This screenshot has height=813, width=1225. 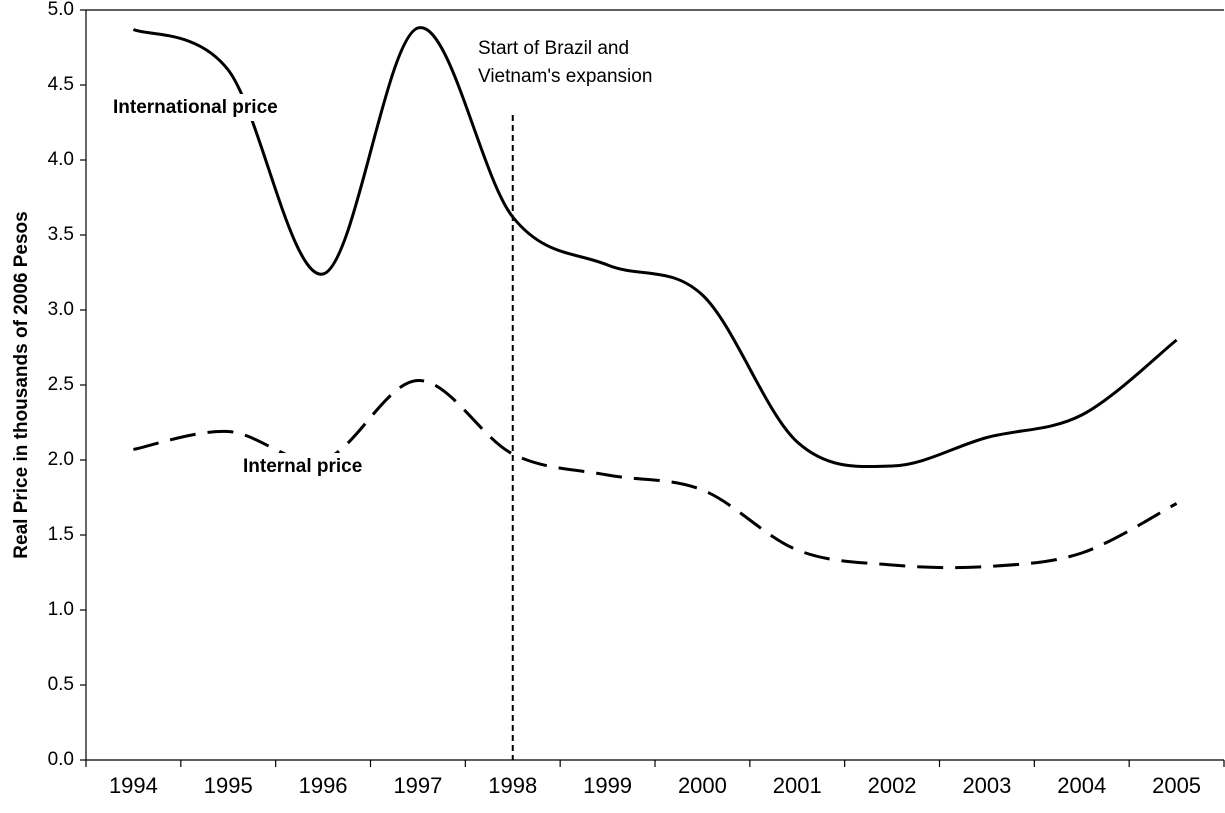 What do you see at coordinates (512, 785) in the screenshot?
I see `x-tick-label: 1998` at bounding box center [512, 785].